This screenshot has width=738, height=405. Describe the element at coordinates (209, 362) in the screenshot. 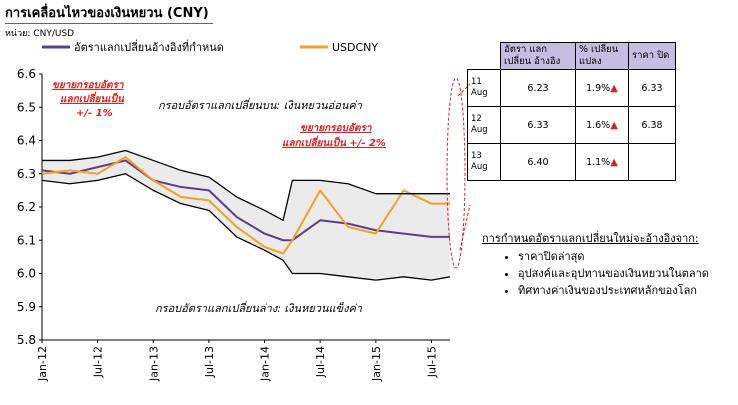

I see `x-tick-label: Jul-13` at that location.